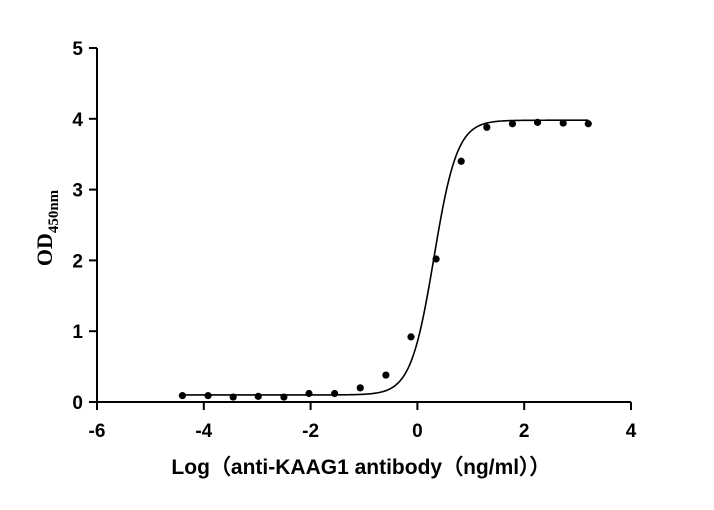 The width and height of the screenshot is (714, 510). What do you see at coordinates (417, 431) in the screenshot?
I see `x-tick-label: 0` at bounding box center [417, 431].